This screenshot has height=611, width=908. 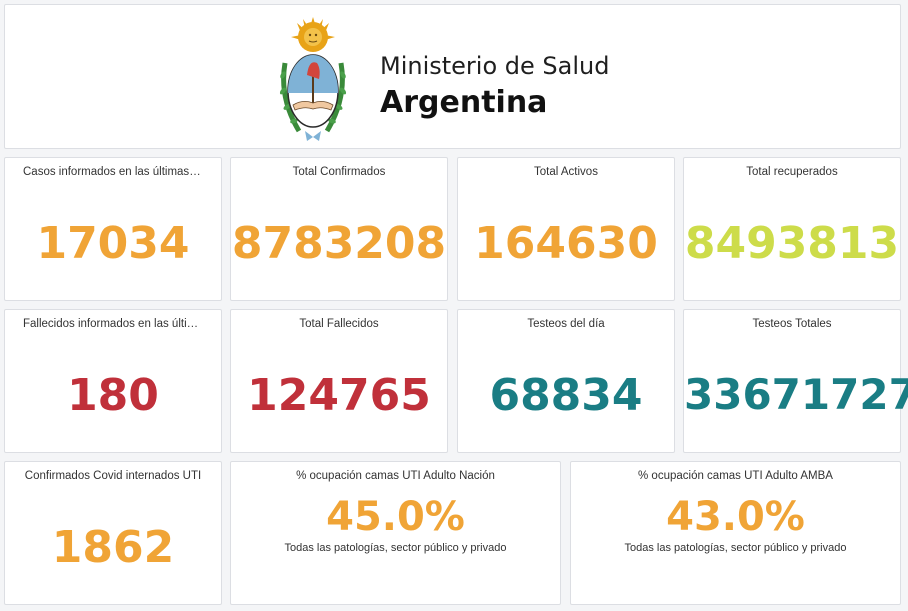 I want to click on argentina-coat-of-arms-icon, so click(x=313, y=79).